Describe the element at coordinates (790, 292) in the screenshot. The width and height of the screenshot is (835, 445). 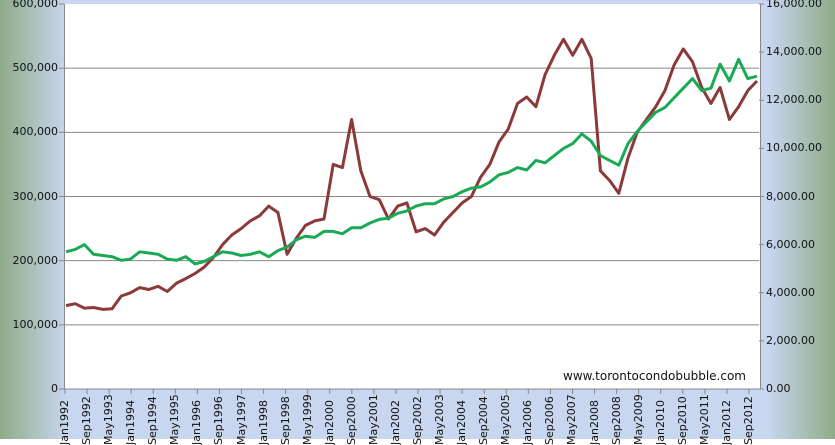
I see `right-axis-tick-label: 4,000.00` at that location.